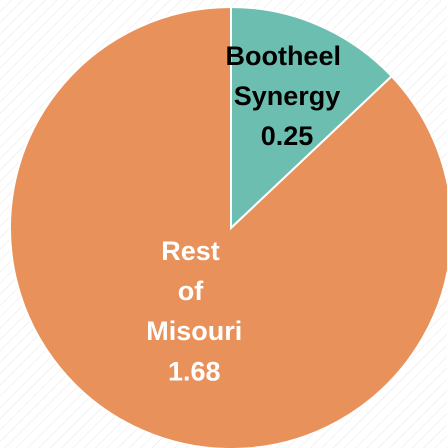 The image size is (447, 448). What do you see at coordinates (286, 76) in the screenshot?
I see `slice-category-label: Bootheel Synergy` at bounding box center [286, 76].